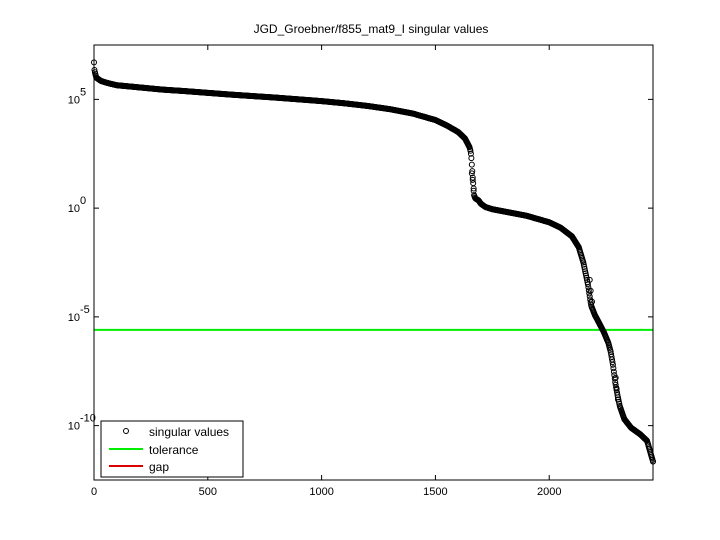 The width and height of the screenshot is (720, 540). Describe the element at coordinates (549, 492) in the screenshot. I see `x-tick-label: 2000` at that location.